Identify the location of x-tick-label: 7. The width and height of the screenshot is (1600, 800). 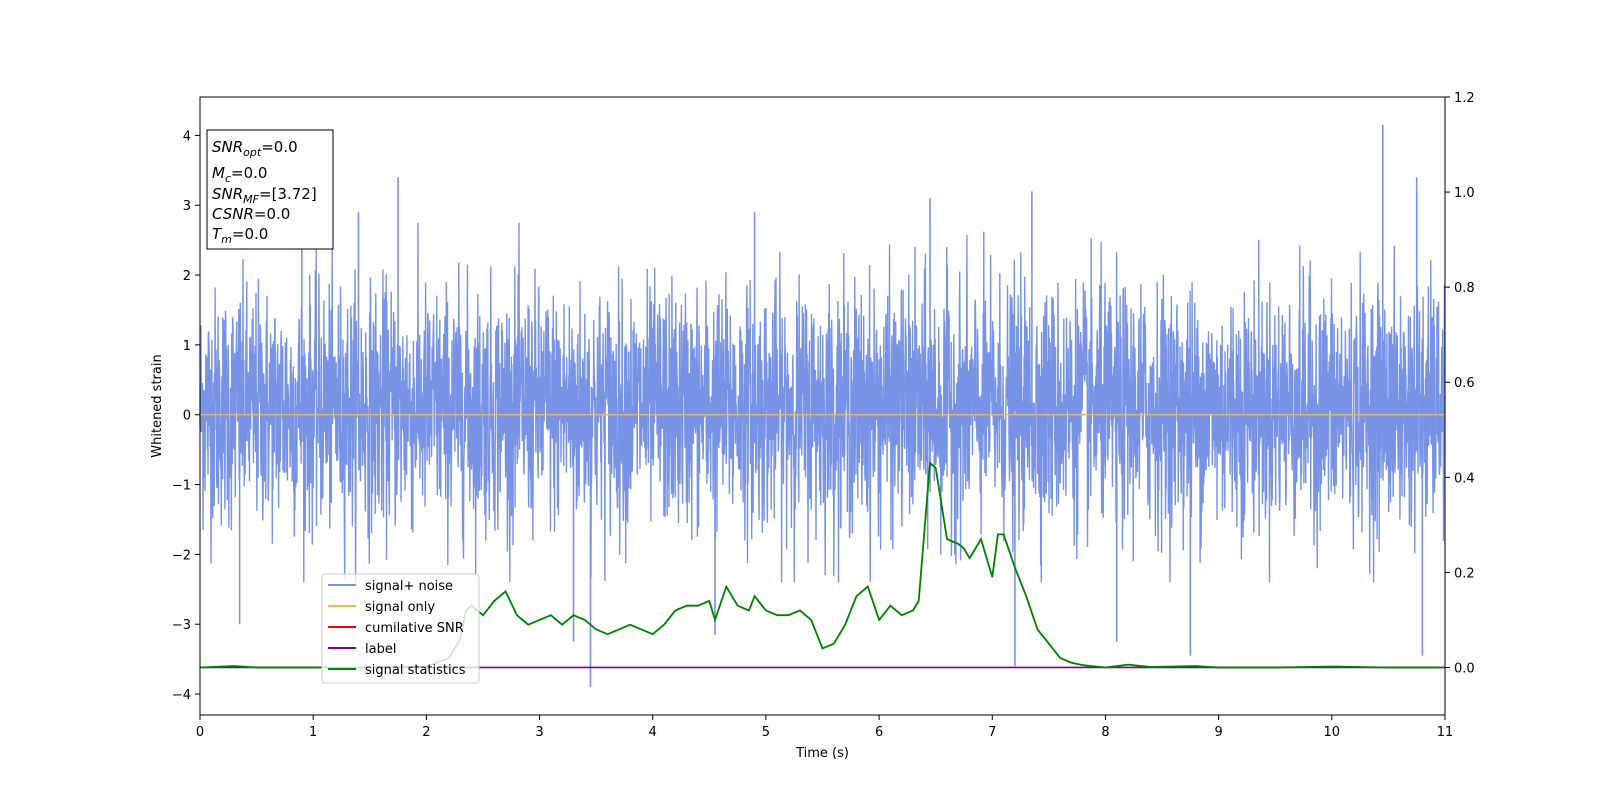
(992, 732).